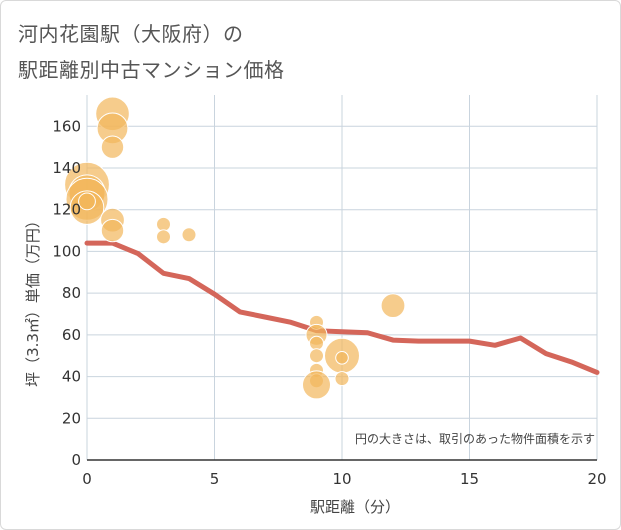 The image size is (621, 530). Describe the element at coordinates (469, 479) in the screenshot. I see `x-tick-label: 15` at that location.